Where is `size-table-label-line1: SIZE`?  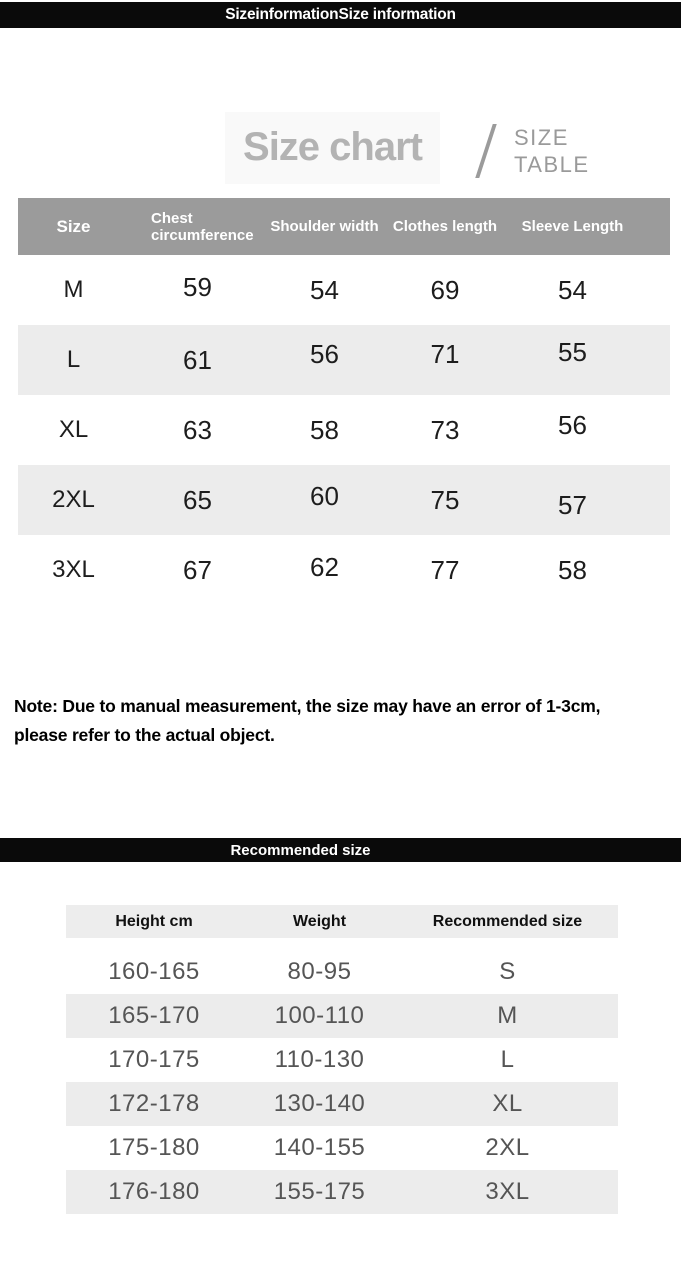 size-table-label-line1: SIZE is located at coordinates (541, 137).